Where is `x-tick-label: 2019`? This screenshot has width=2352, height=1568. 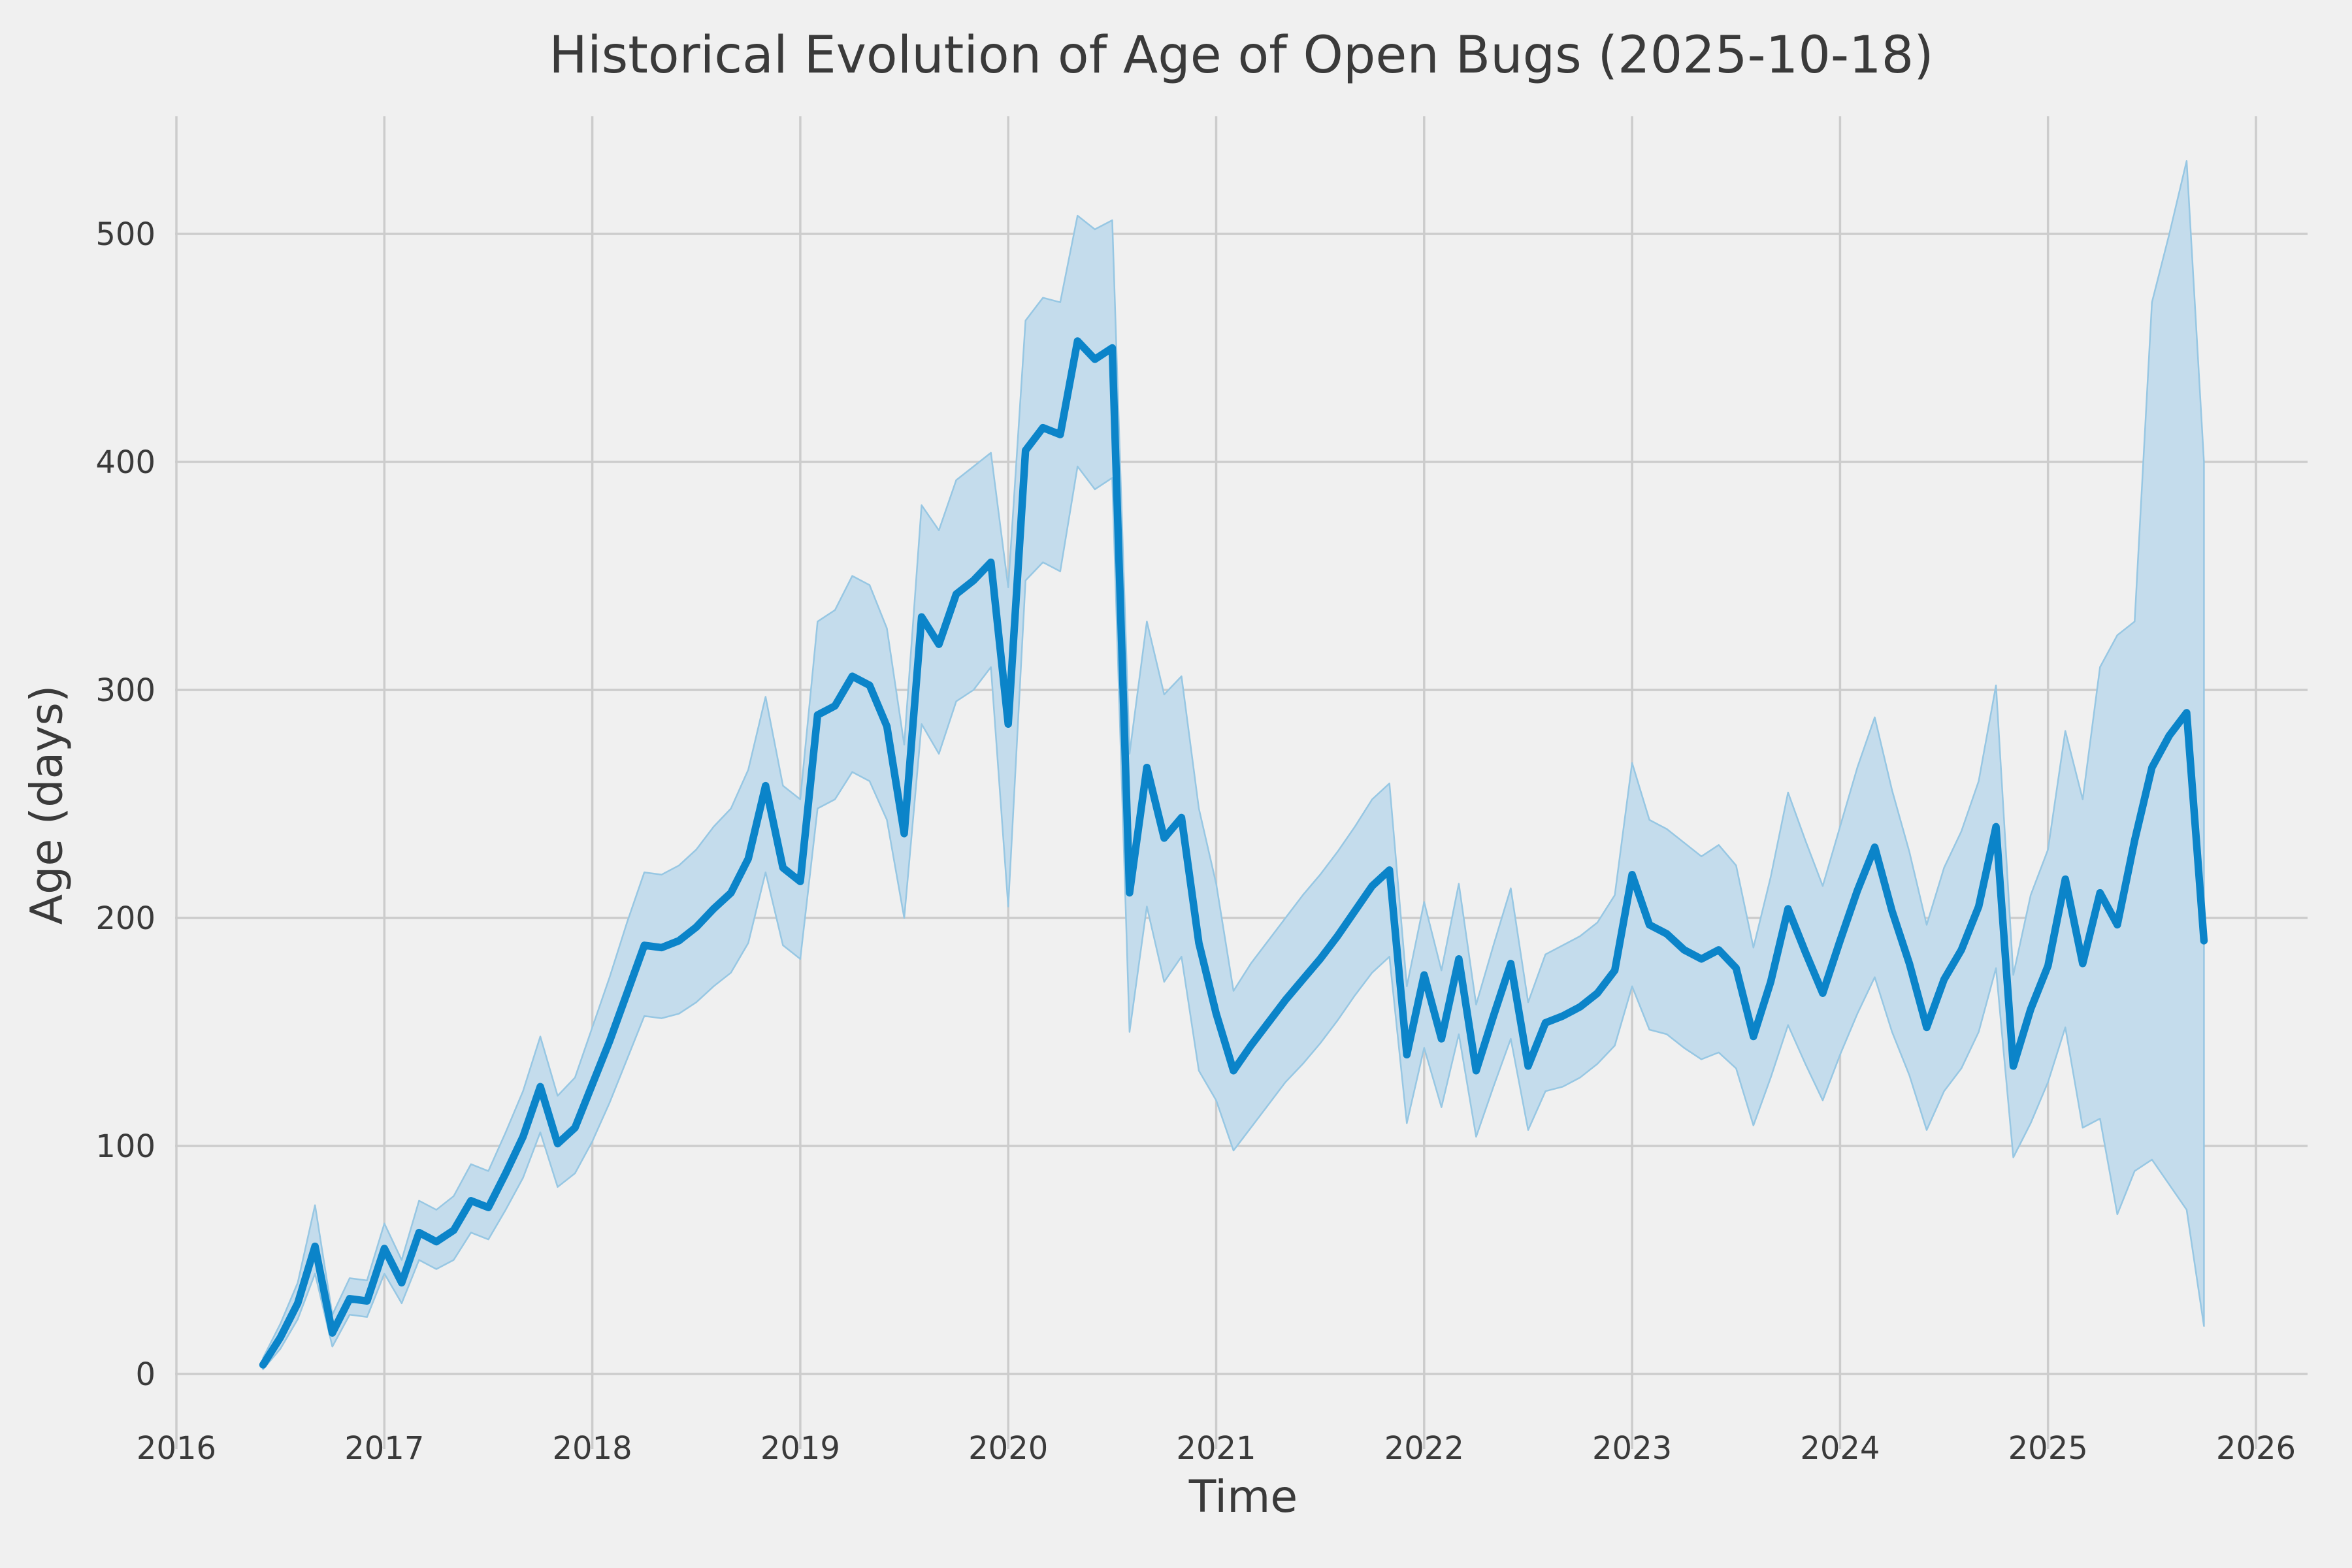
x-tick-label: 2019 is located at coordinates (800, 1448).